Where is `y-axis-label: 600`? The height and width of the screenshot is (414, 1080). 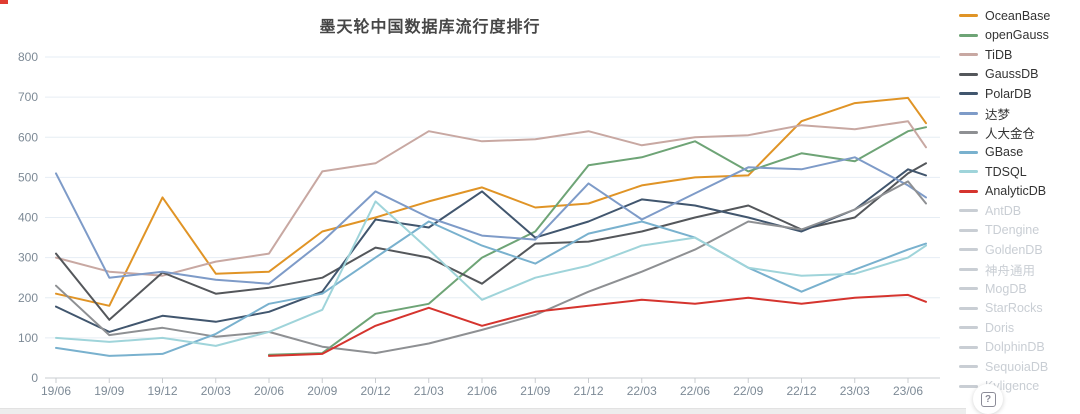
y-axis-label: 600 is located at coordinates (28, 137).